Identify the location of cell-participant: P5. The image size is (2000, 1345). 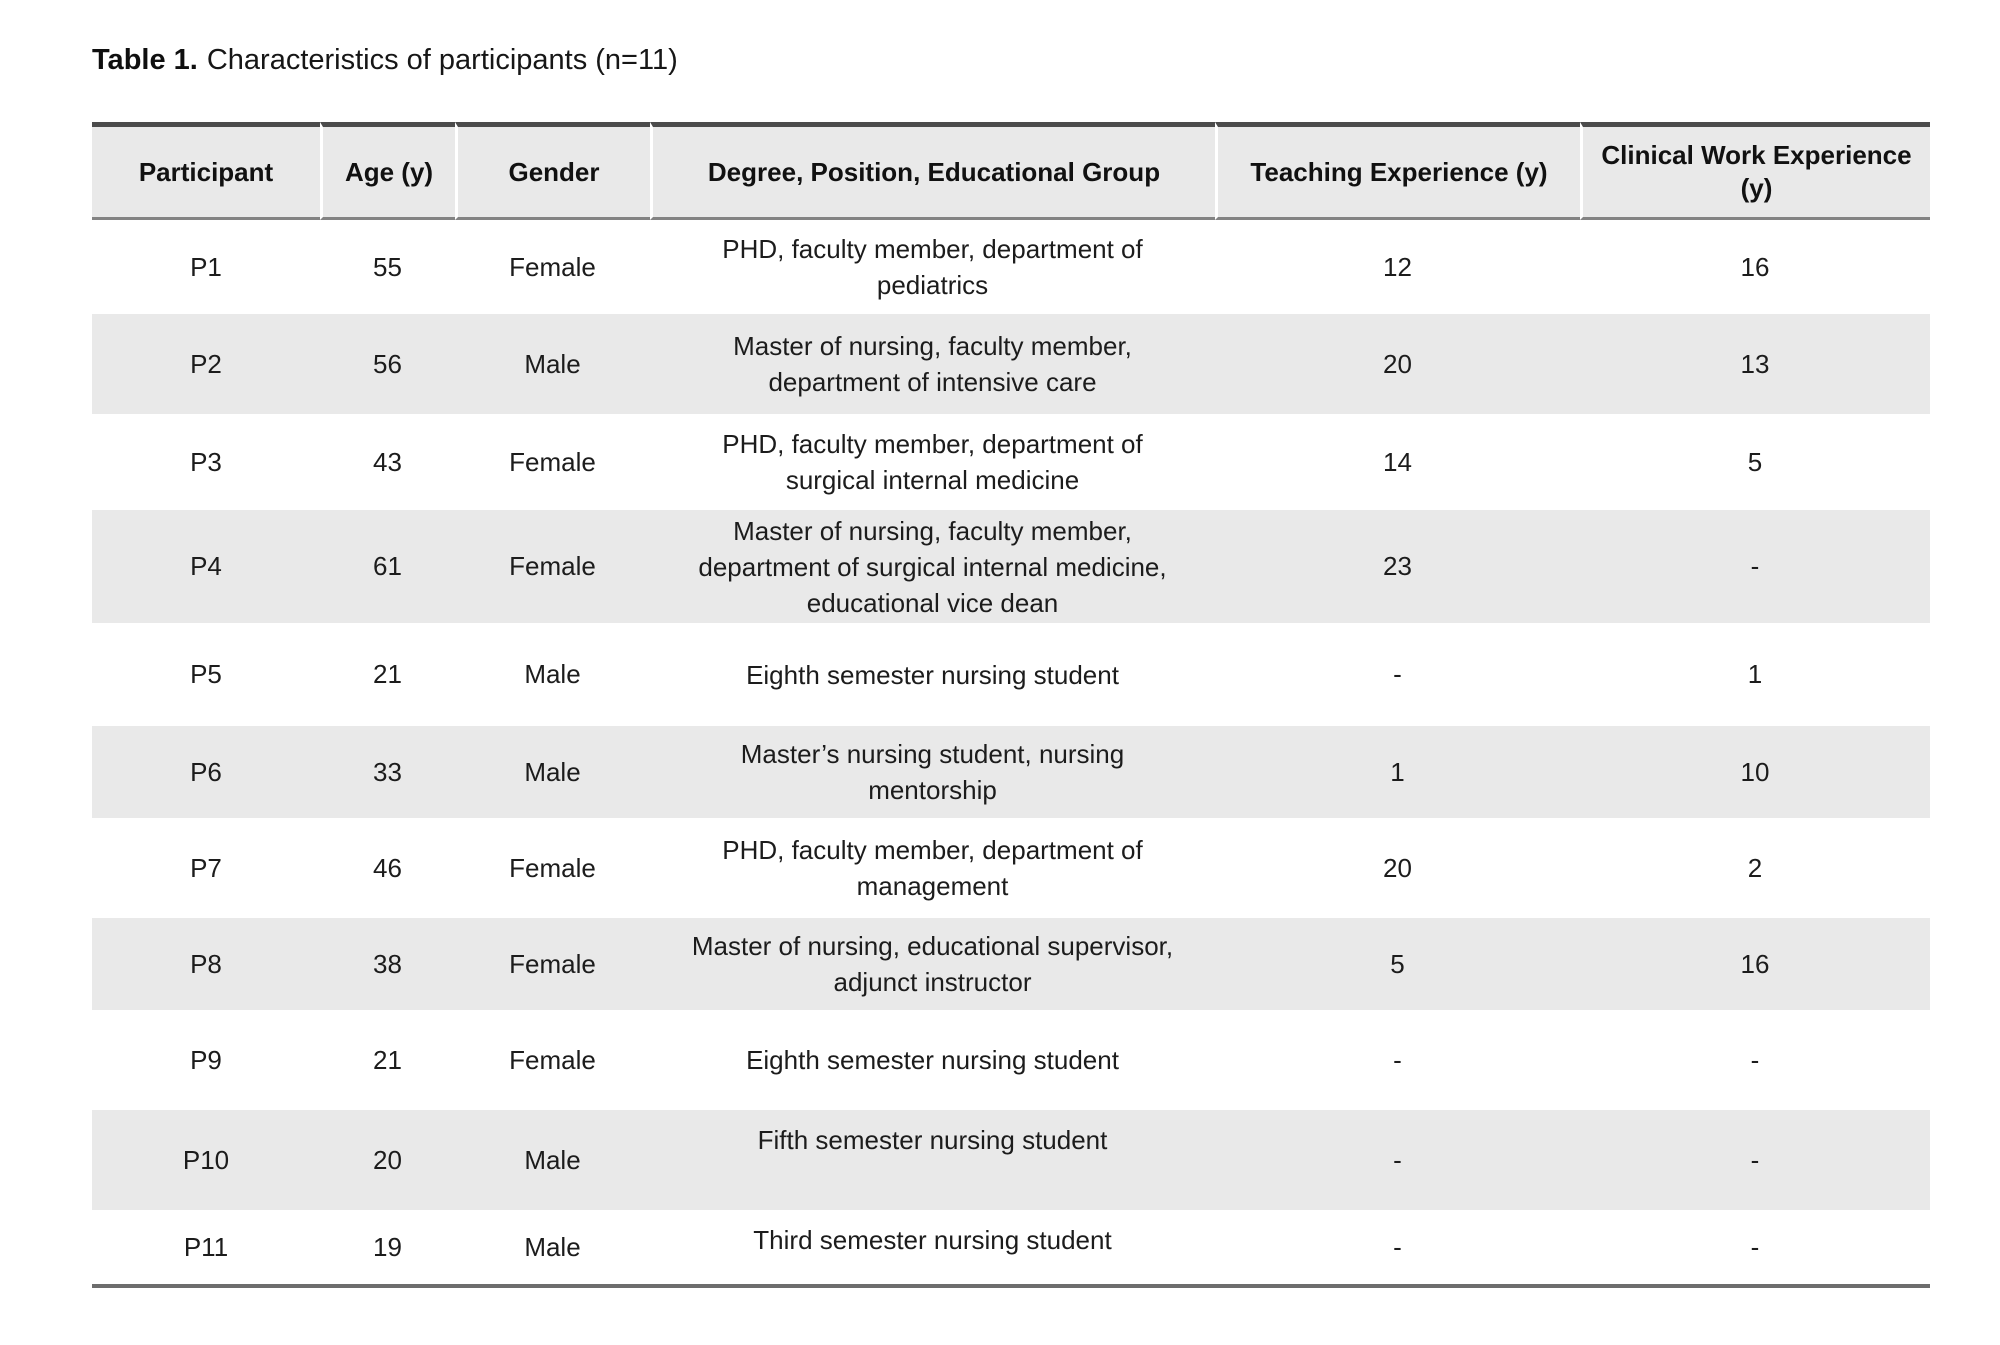
(206, 674).